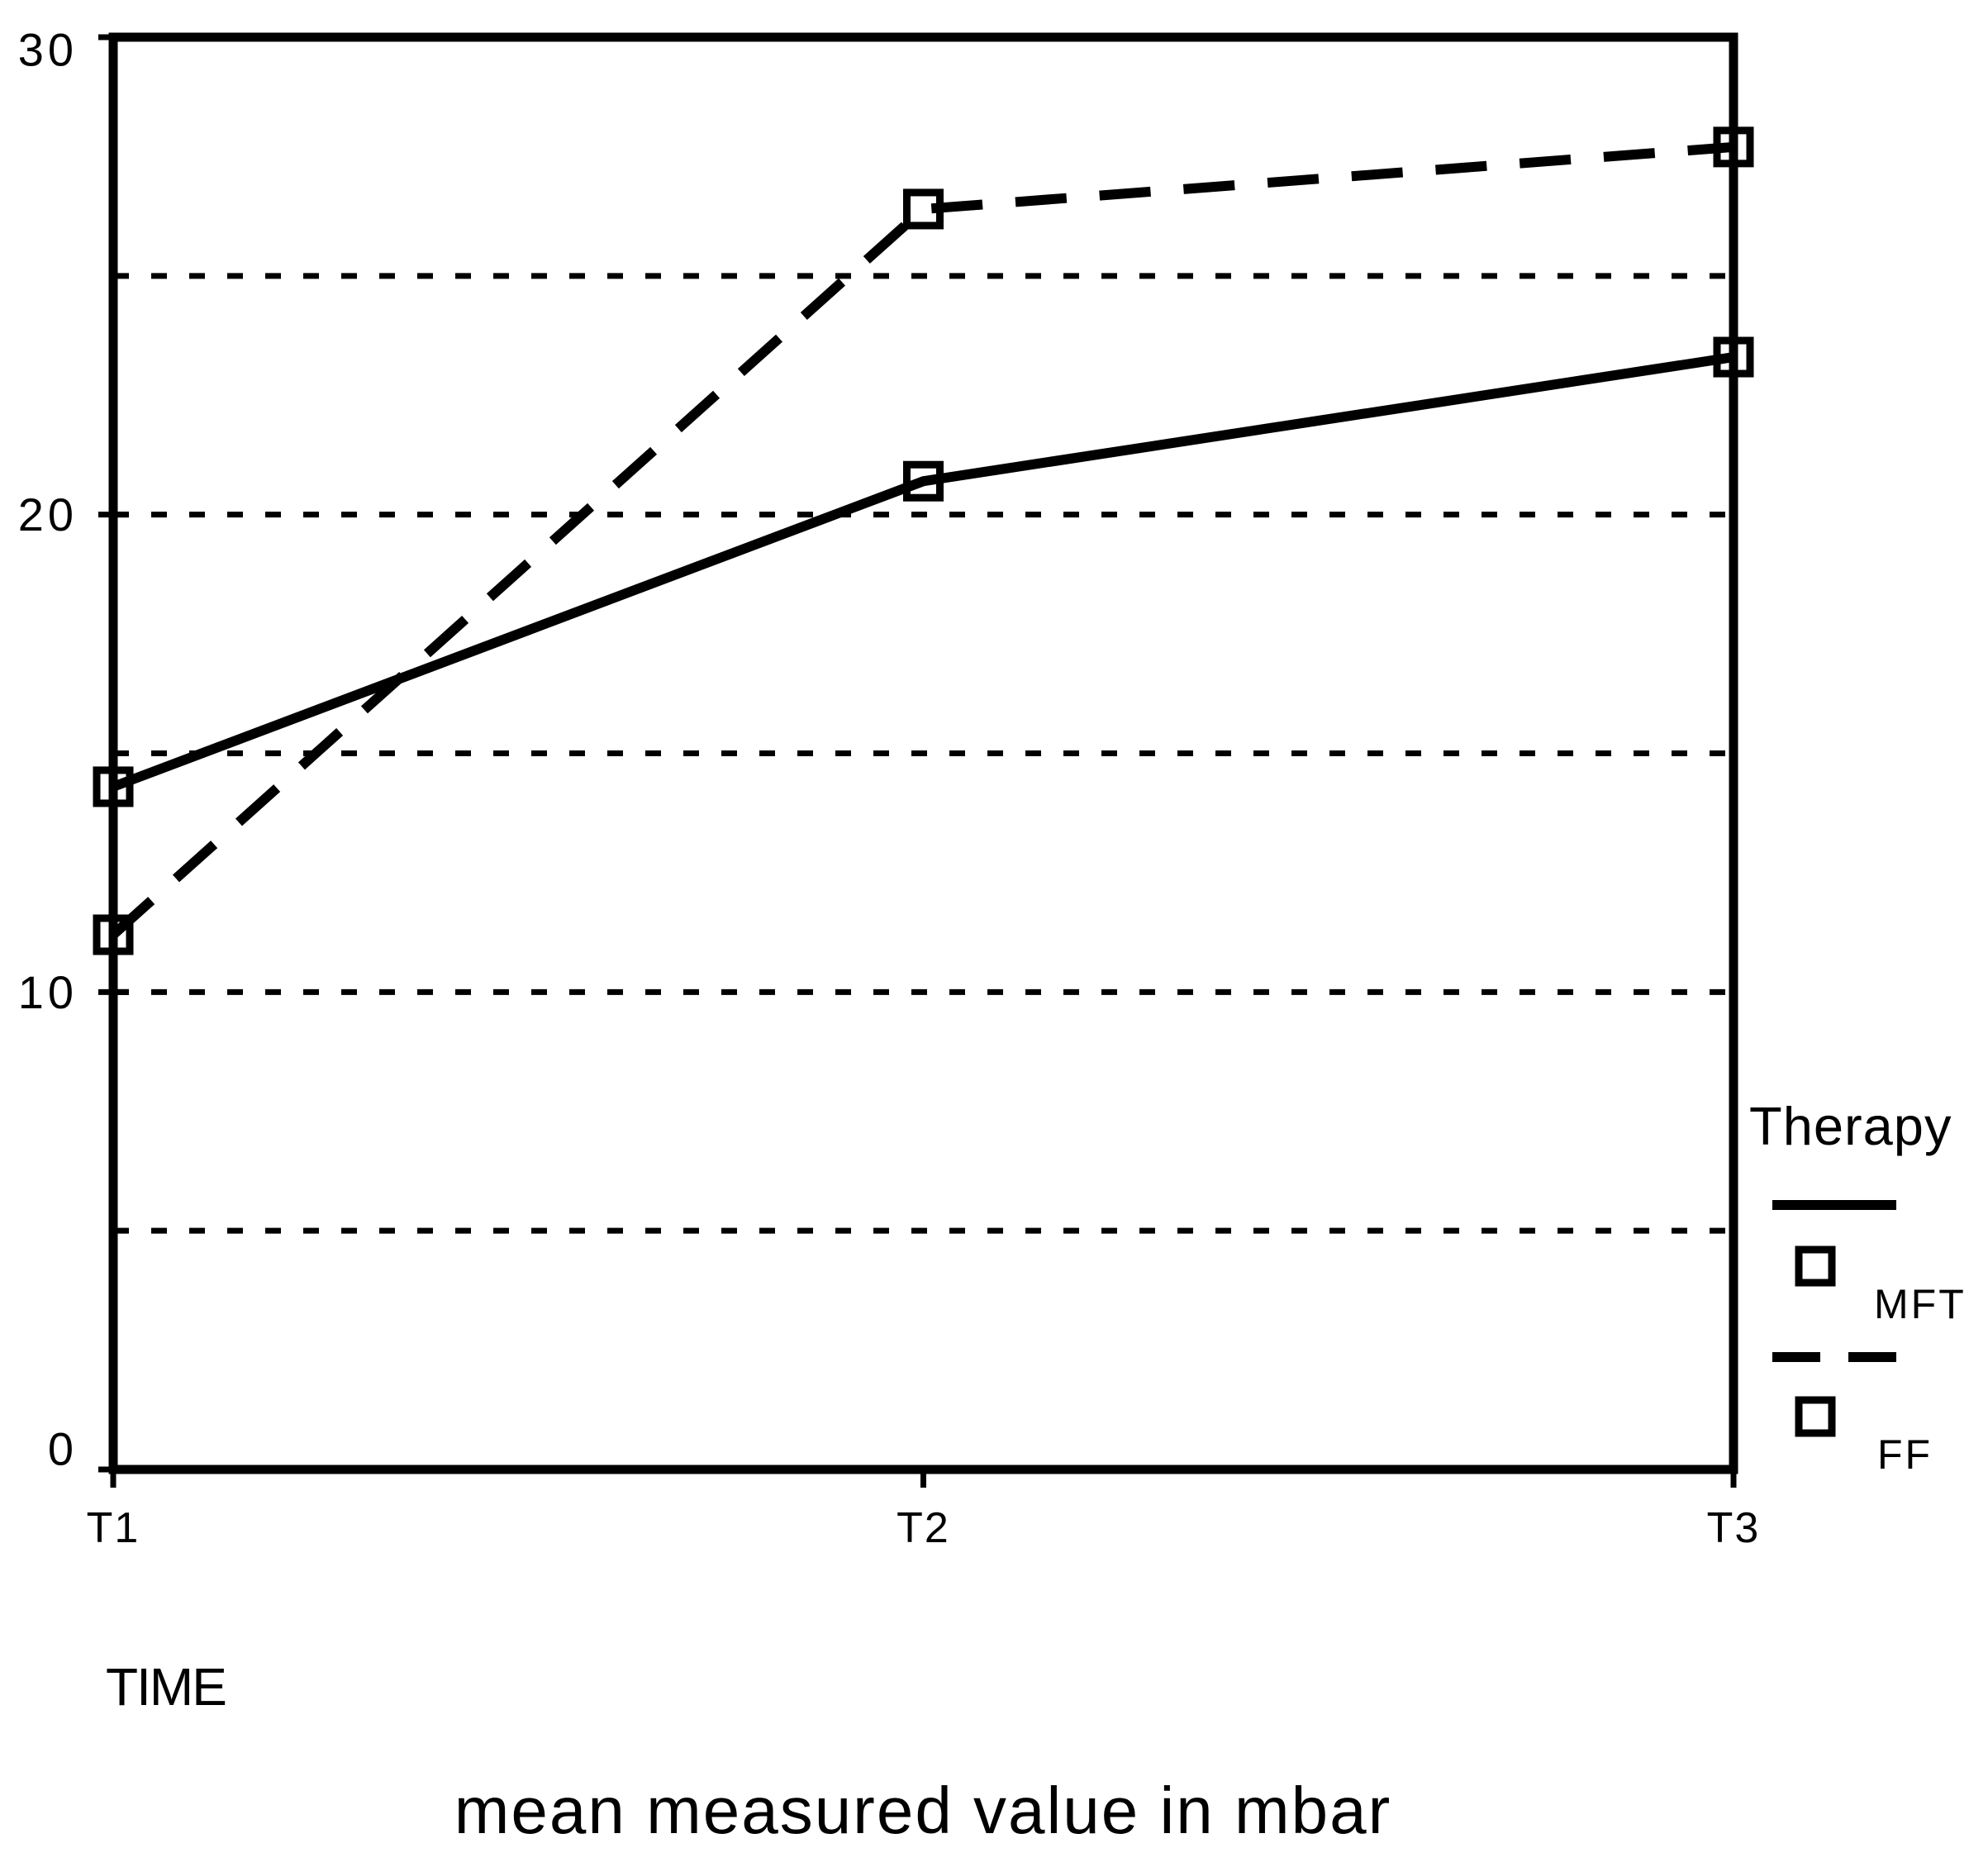  I want to click on x-axis-tick-label: T2, so click(924, 1528).